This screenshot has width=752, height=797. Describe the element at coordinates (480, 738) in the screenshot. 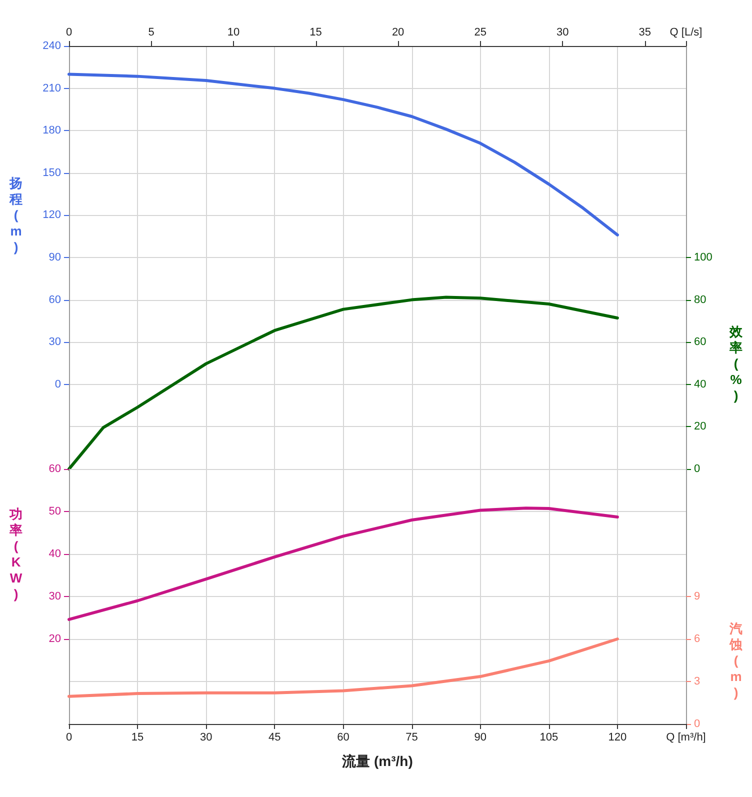

I see `x-tick-label: 90` at that location.